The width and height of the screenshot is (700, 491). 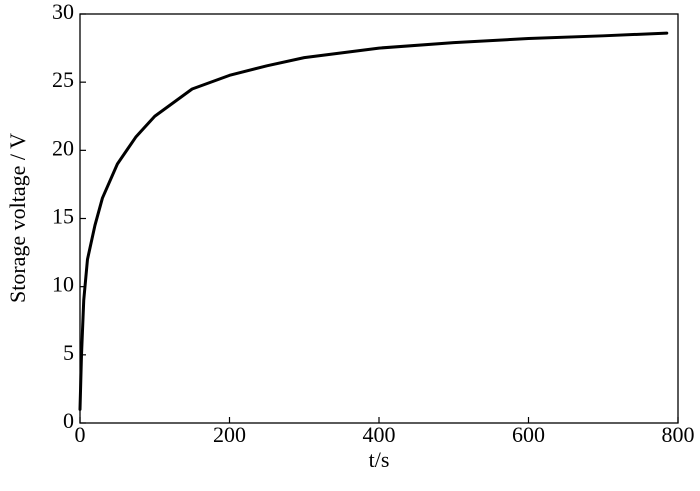 What do you see at coordinates (80, 434) in the screenshot?
I see `x-tick-label: 0` at bounding box center [80, 434].